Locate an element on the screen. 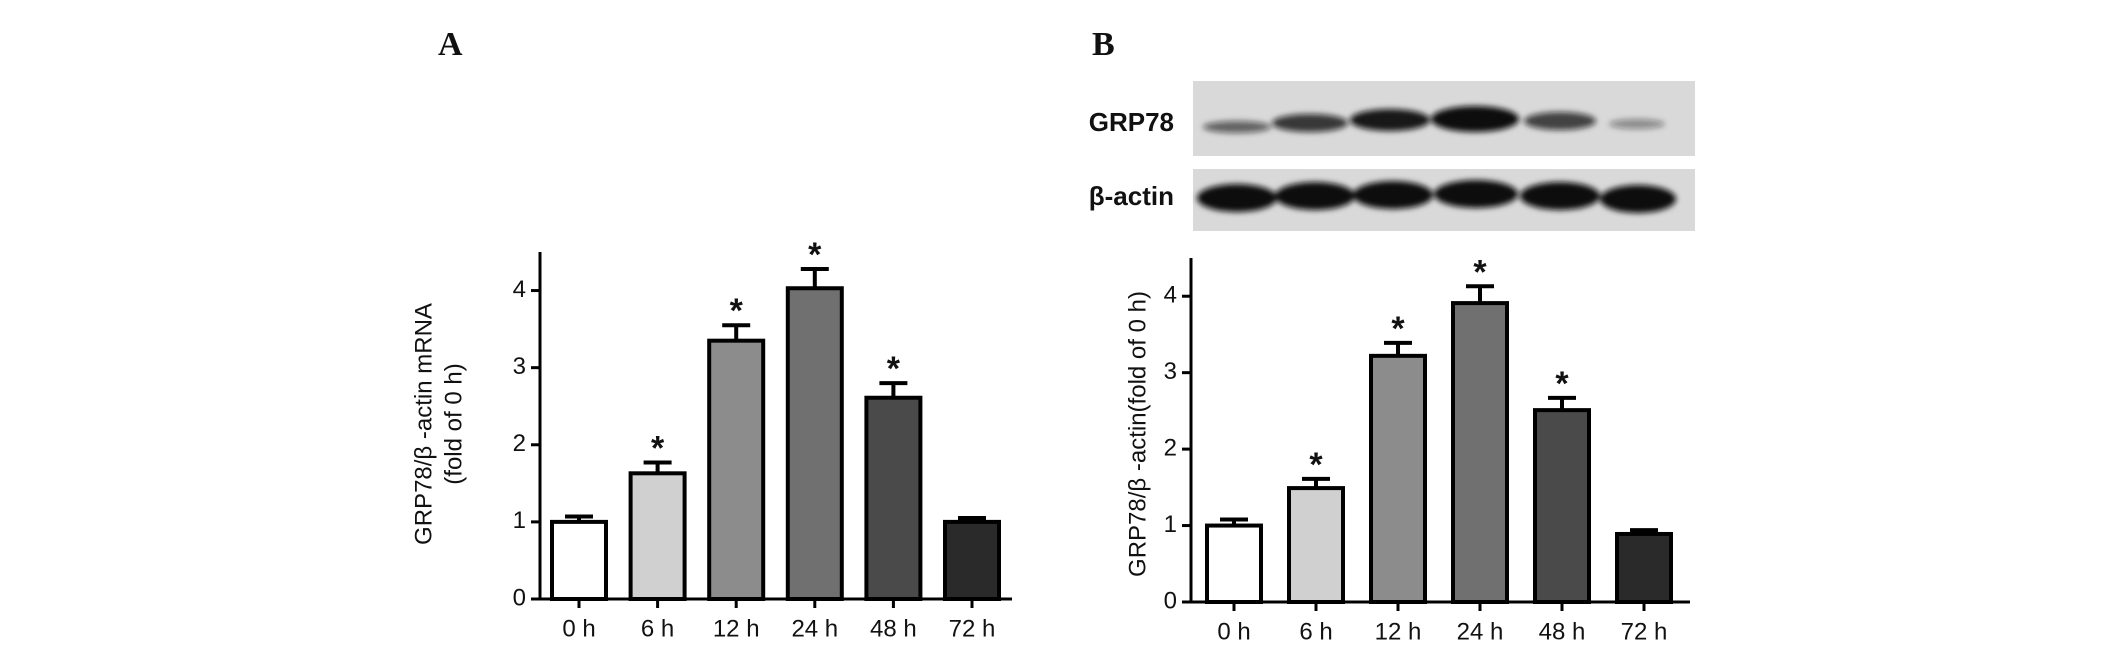  blot-row-label: GRP78 is located at coordinates (1131, 122).